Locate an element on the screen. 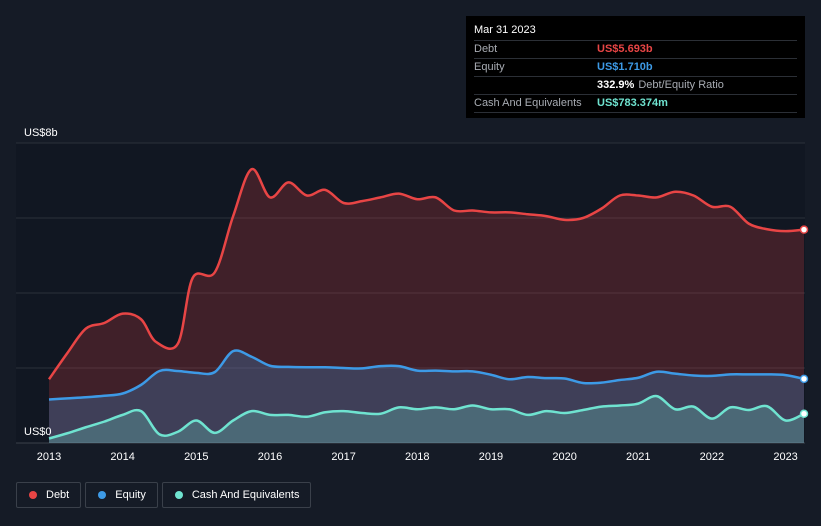  tooltip-row-ratio: 332.9% Debt/Equity Ratio is located at coordinates (635, 85).